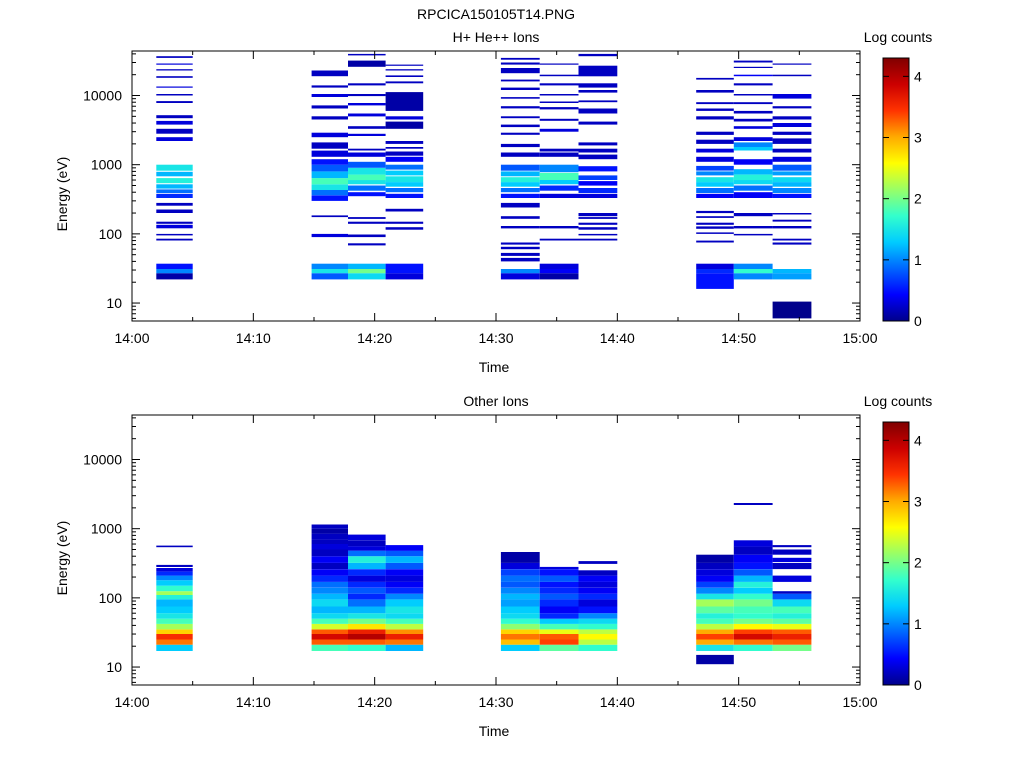  What do you see at coordinates (617, 338) in the screenshot?
I see `x-tick-label: 14:40` at bounding box center [617, 338].